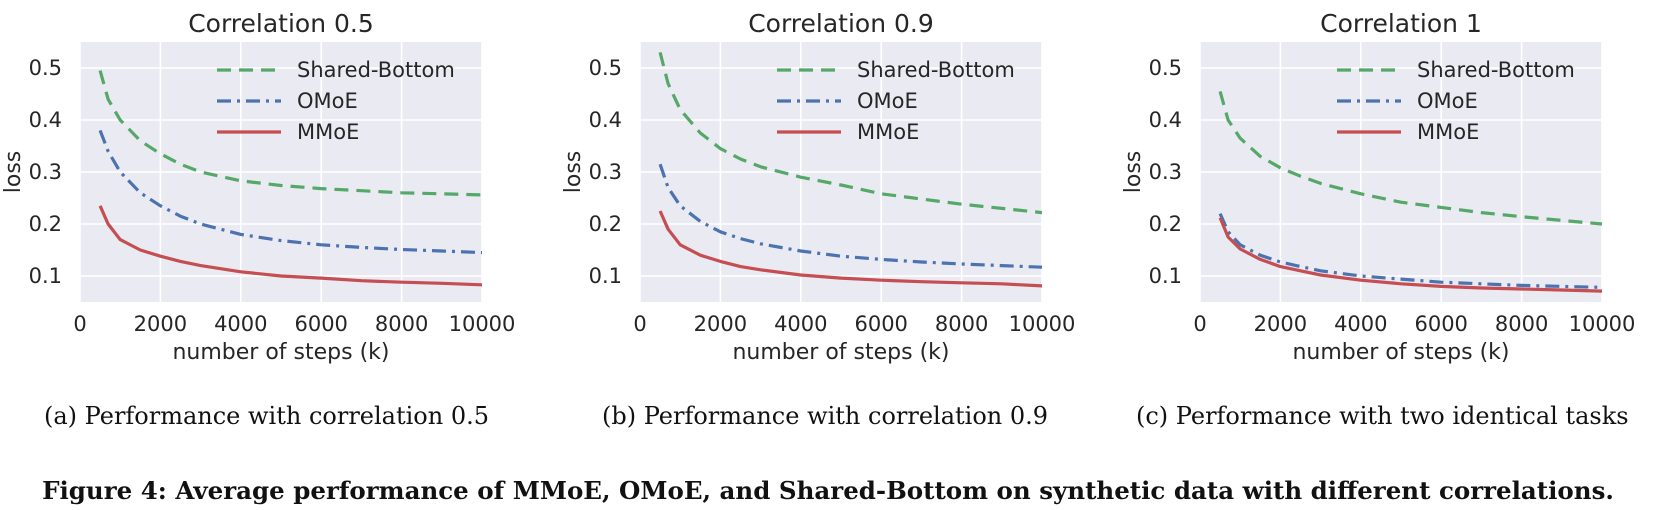  What do you see at coordinates (1382, 416) in the screenshot?
I see `subcaption-c: (c) Performance with two identical tasks` at bounding box center [1382, 416].